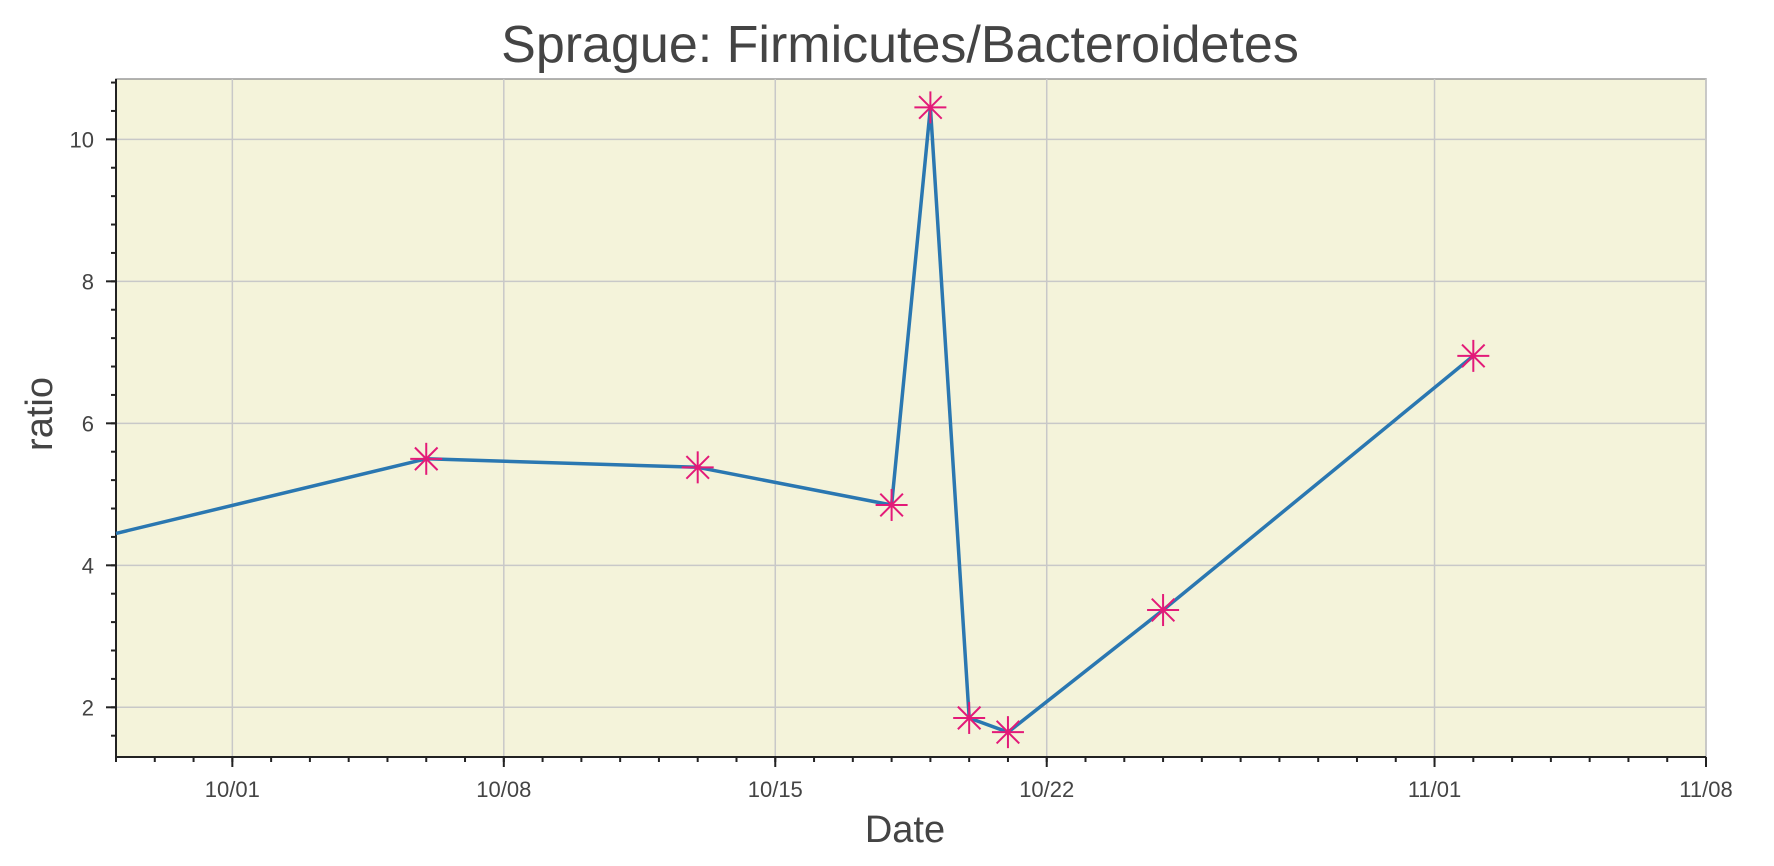  I want to click on x-tick-label: 10/22, so click(1046, 789).